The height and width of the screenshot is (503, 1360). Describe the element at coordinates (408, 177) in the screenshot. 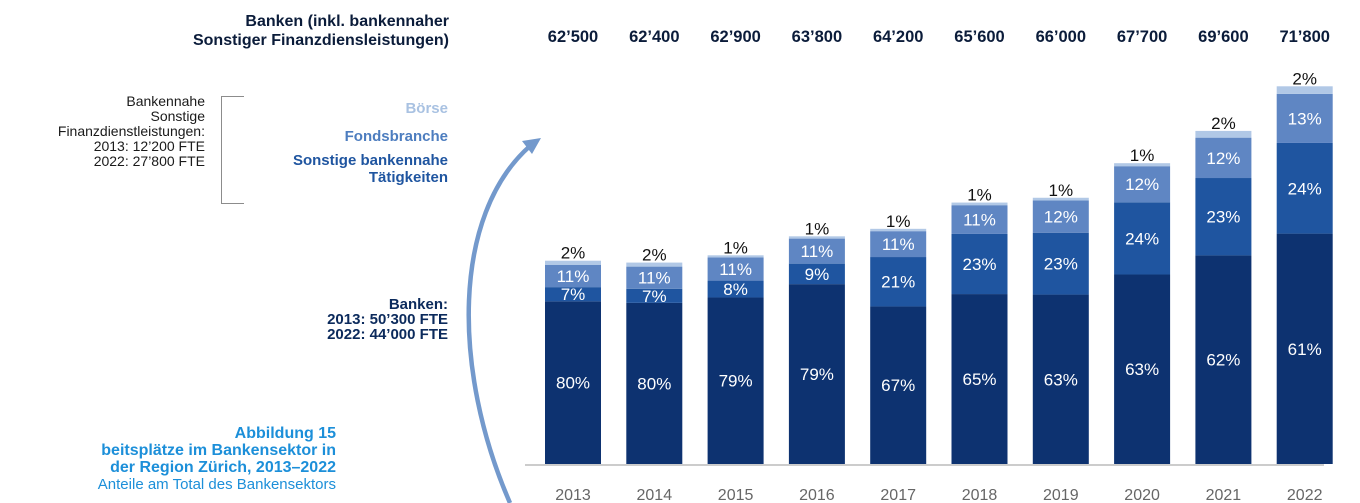

I see `legend-sonstige-line2: Tätigkeiten` at that location.